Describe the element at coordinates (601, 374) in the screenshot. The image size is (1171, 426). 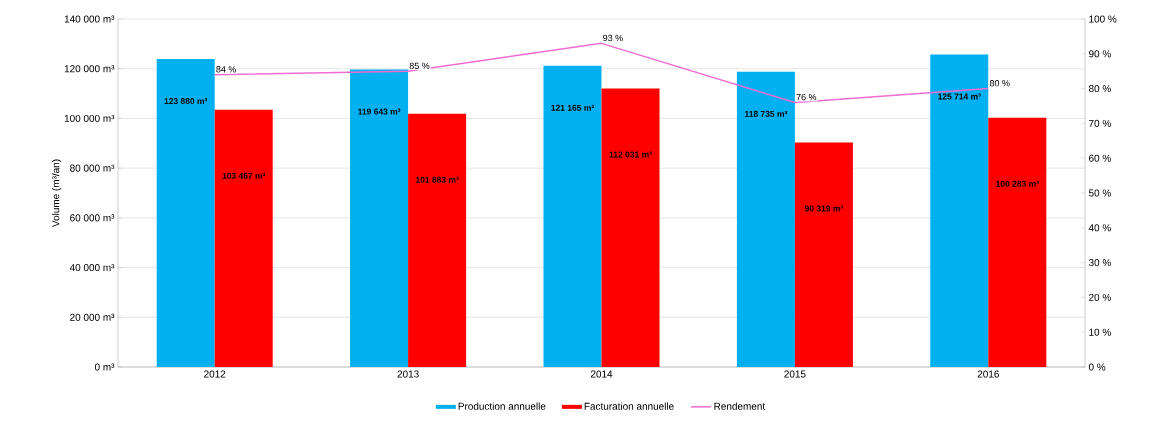
I see `x-tick-label: 2014` at that location.